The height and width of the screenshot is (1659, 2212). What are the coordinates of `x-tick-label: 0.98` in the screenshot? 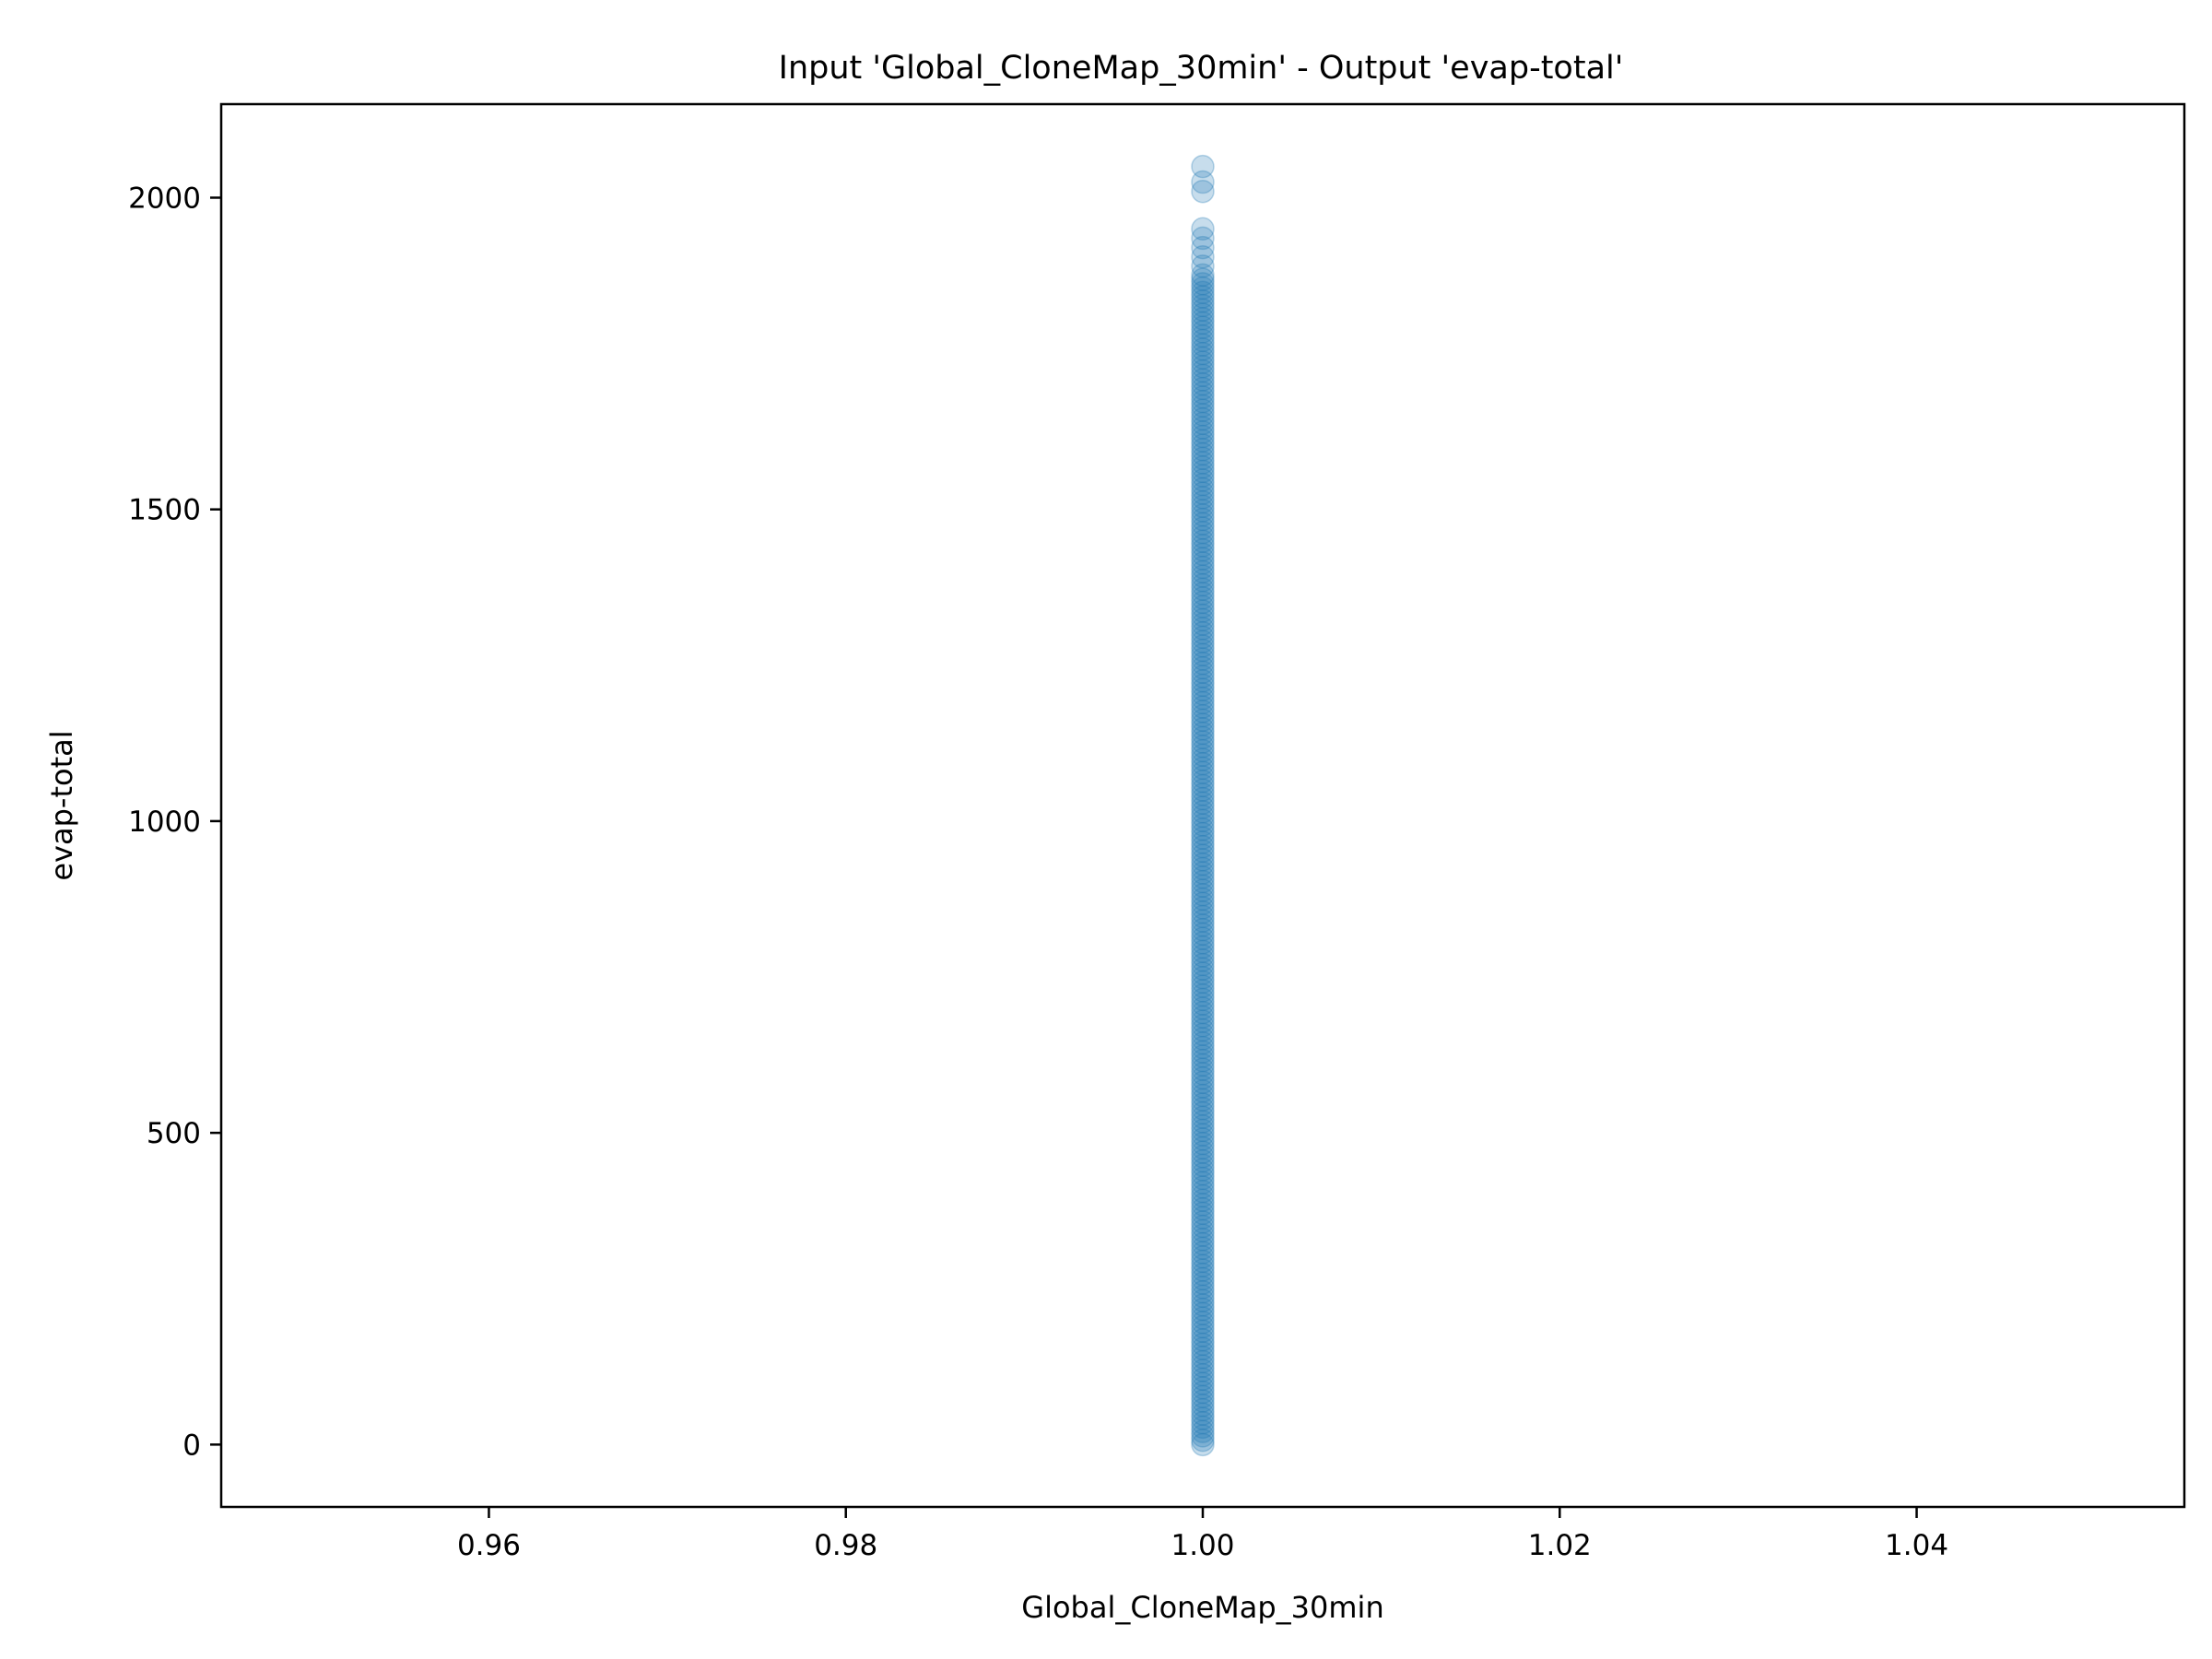 It's located at (845, 1545).